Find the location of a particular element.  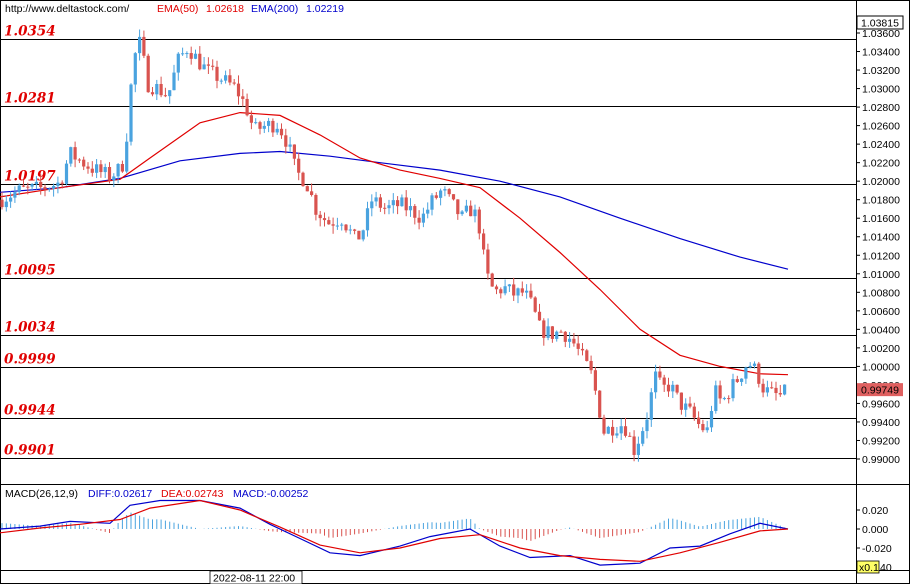

price-tick-label: 1.02200 is located at coordinates (881, 164).